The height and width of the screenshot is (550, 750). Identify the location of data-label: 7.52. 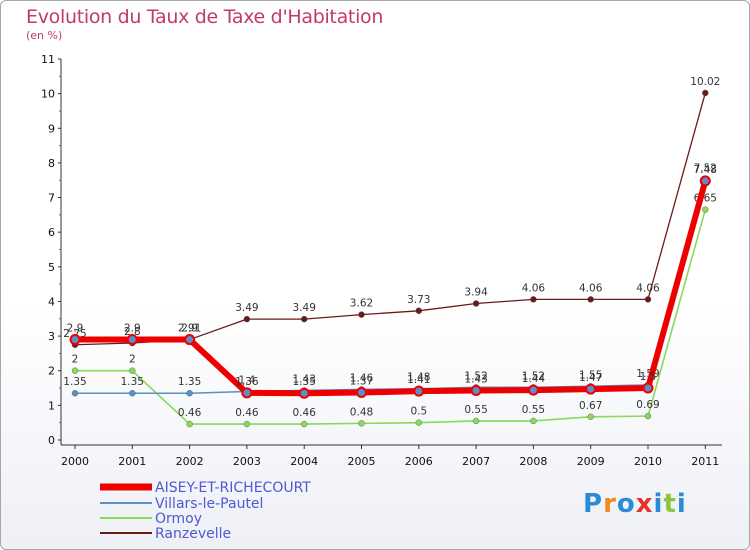
(705, 169).